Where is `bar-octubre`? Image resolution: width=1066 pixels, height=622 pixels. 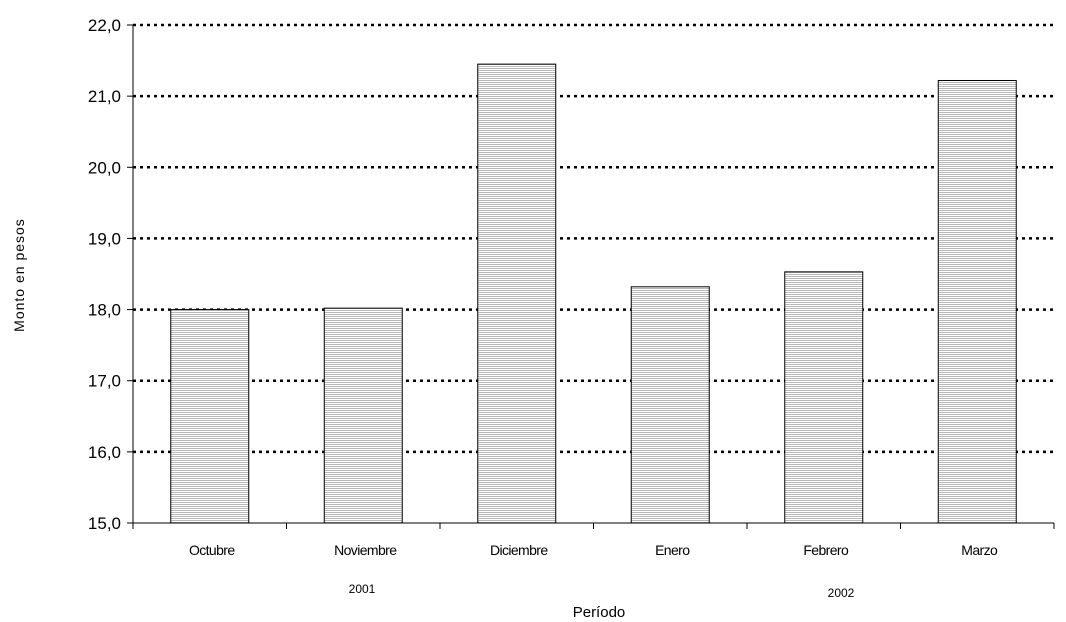
bar-octubre is located at coordinates (210, 416).